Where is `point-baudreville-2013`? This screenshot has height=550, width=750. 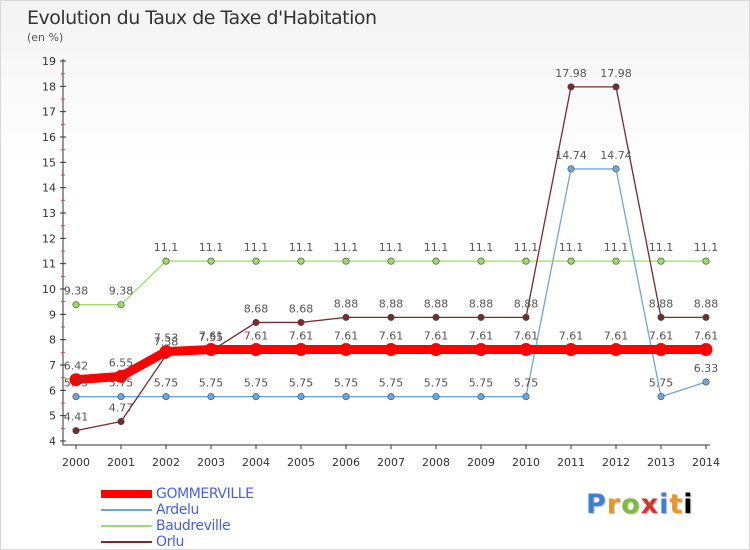 point-baudreville-2013 is located at coordinates (661, 261).